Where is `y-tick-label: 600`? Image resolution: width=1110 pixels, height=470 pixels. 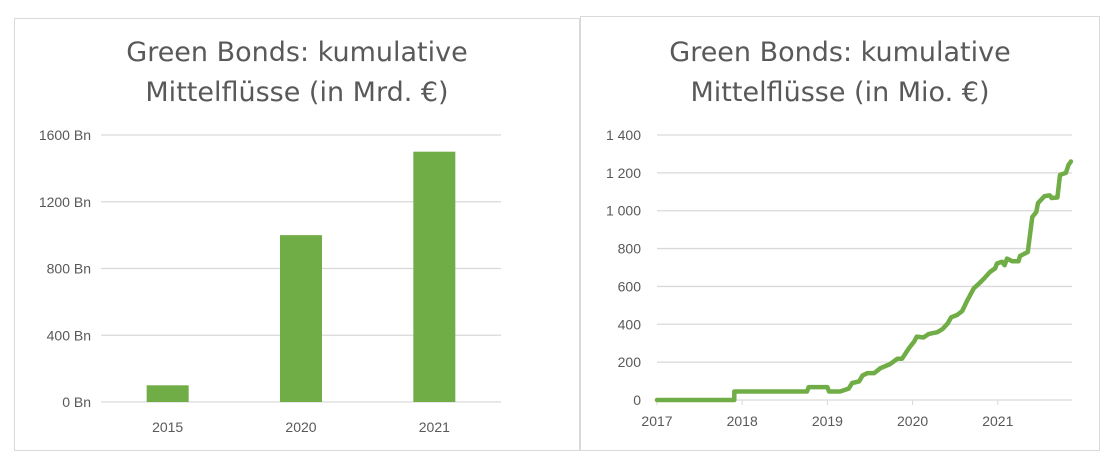 y-tick-label: 600 is located at coordinates (630, 286).